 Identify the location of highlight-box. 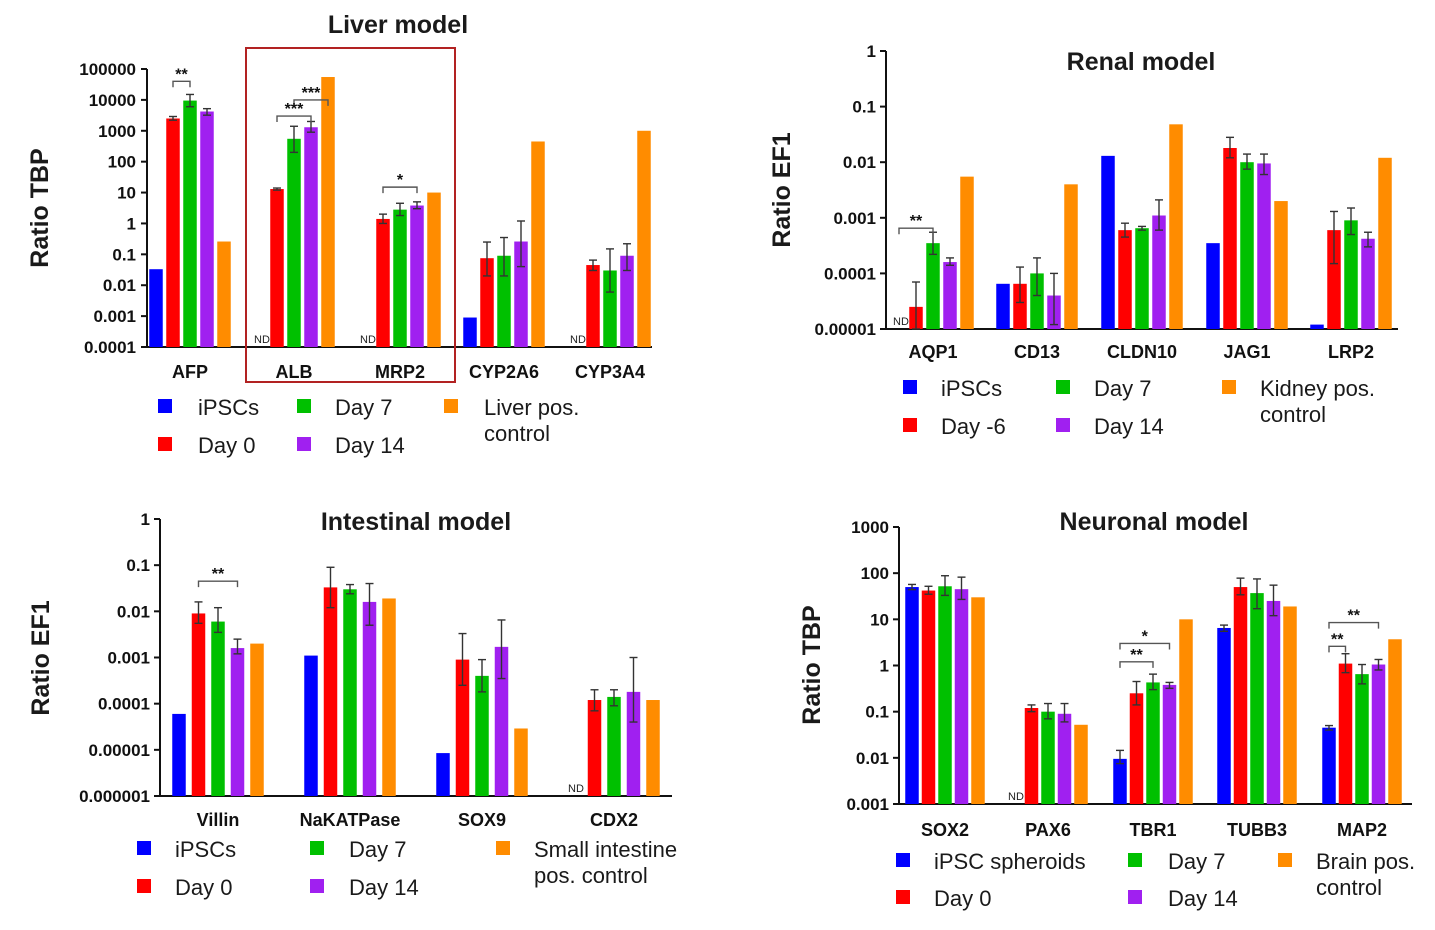
(350, 215).